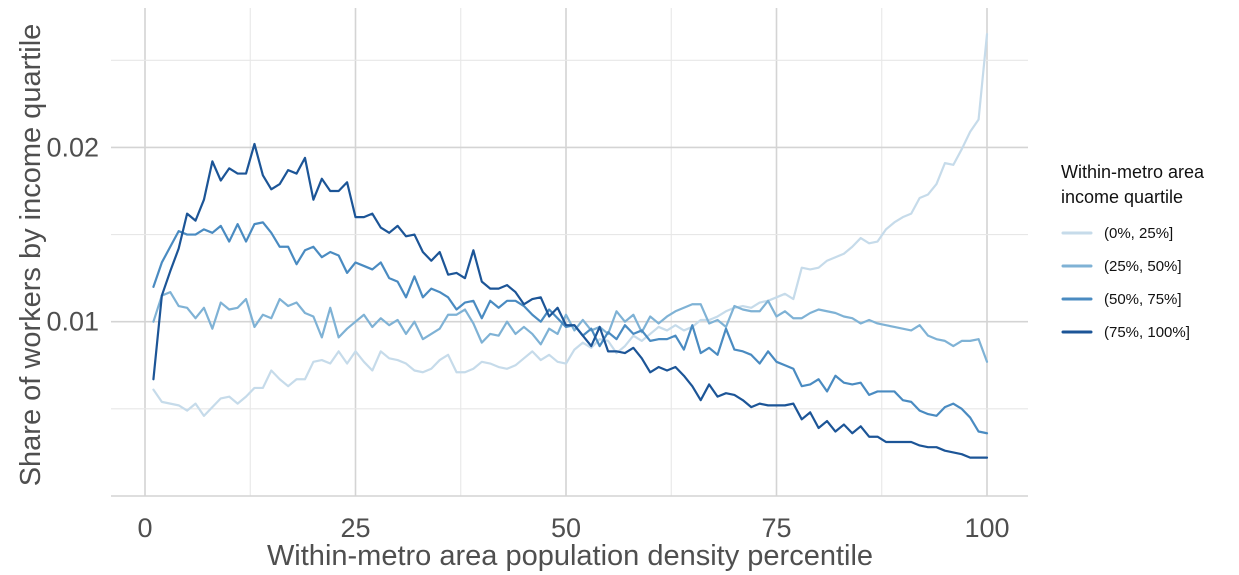 The width and height of the screenshot is (1239, 575). Describe the element at coordinates (31, 255) in the screenshot. I see `y-axis-title: Share of workers by income quartile` at that location.